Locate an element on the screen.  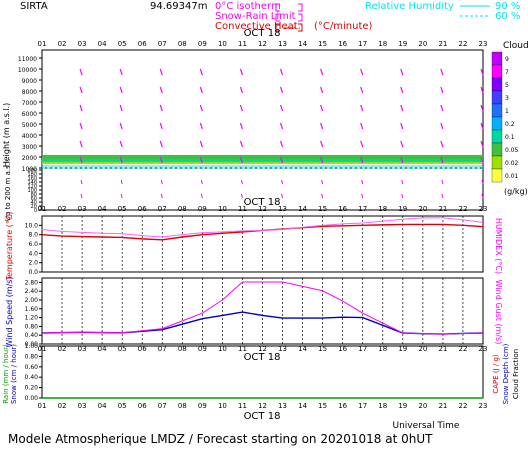
hour-tick-label: 21 is located at coordinates (442, 209).